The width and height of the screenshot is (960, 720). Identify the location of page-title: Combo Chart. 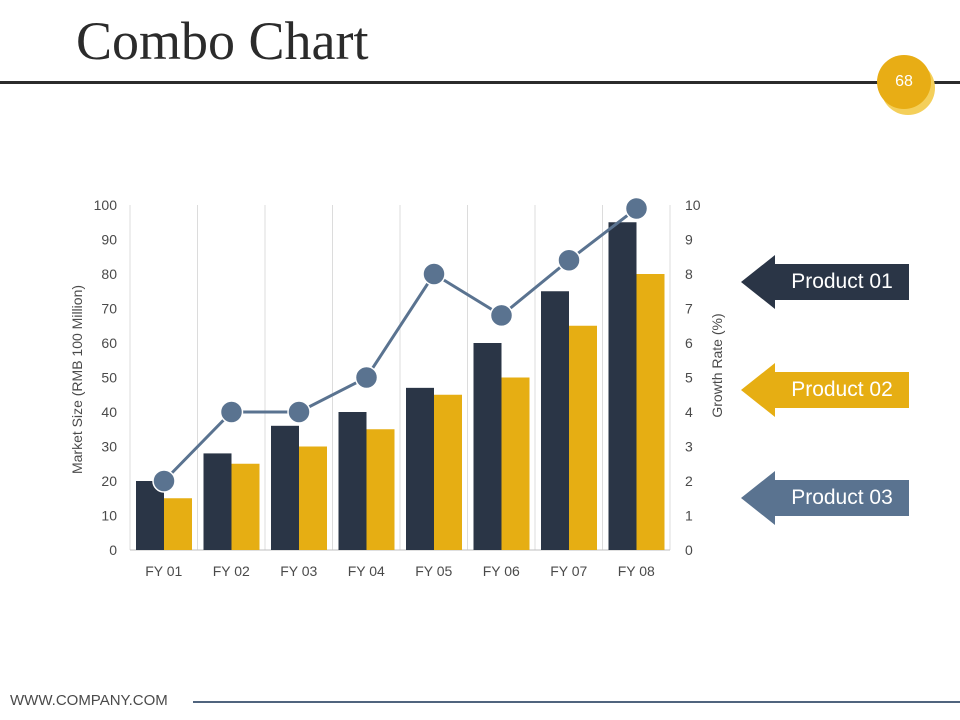
(222, 41).